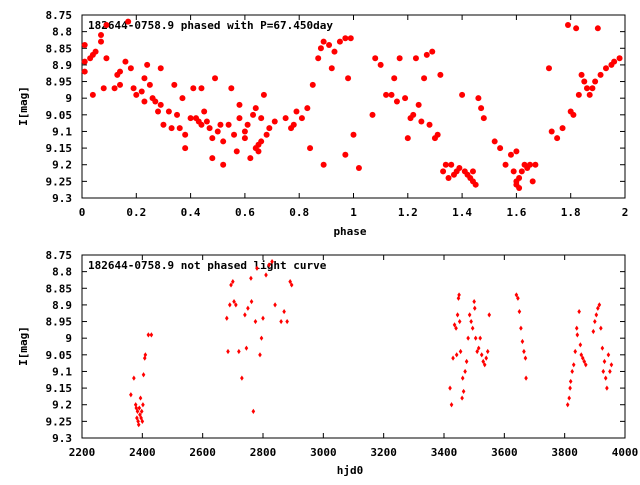  Describe the element at coordinates (207, 265) in the screenshot. I see `chart-title: 182644-0758.9 not phased light curve` at that location.